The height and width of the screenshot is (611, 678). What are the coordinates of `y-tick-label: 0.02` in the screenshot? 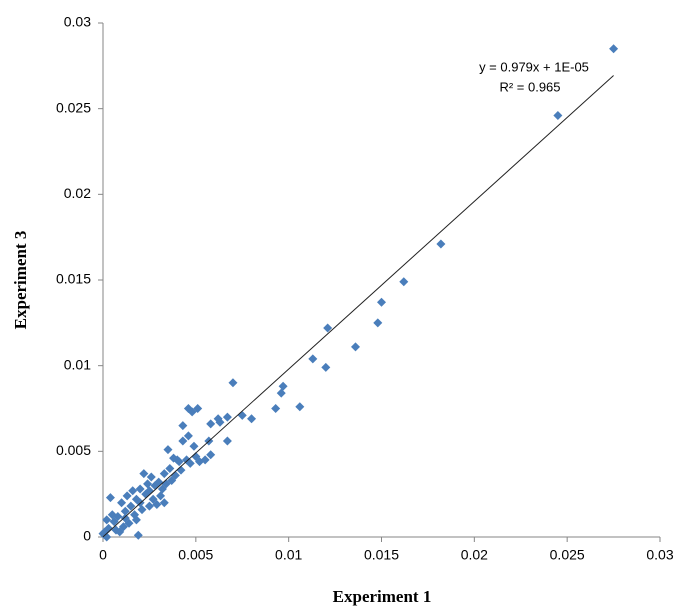 It's located at (77, 193).